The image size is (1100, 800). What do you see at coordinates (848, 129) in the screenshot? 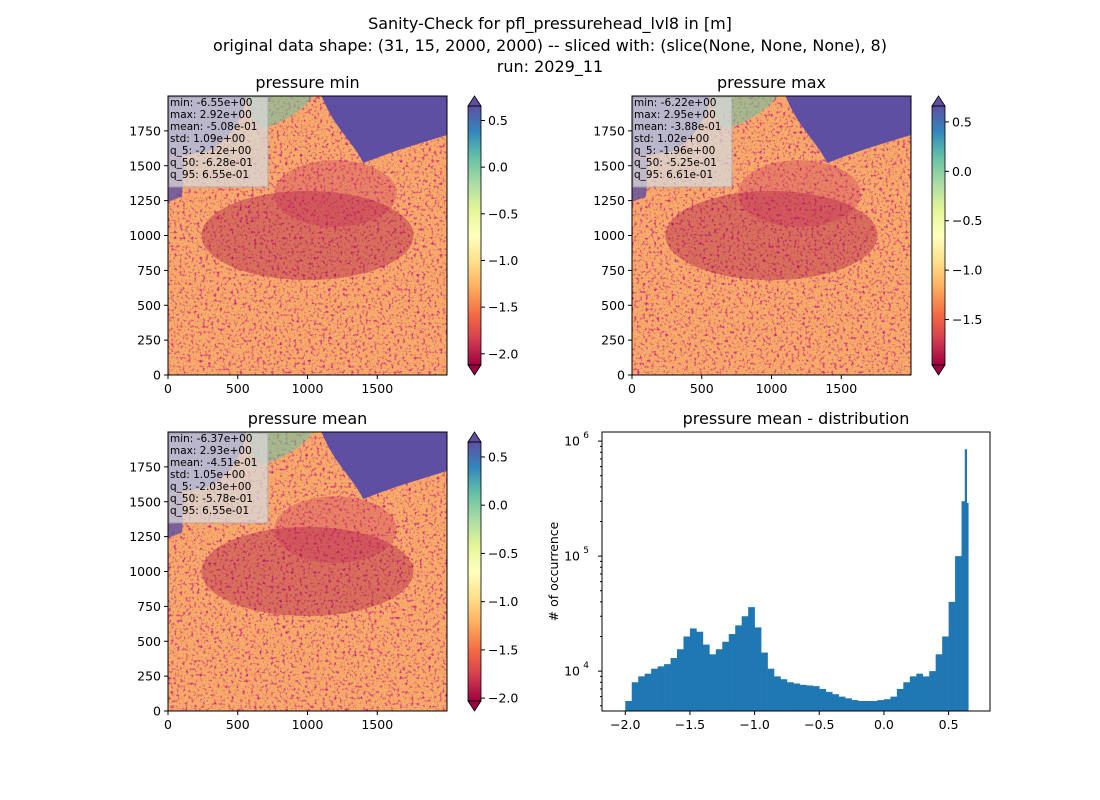
I see `sea-region` at bounding box center [848, 129].